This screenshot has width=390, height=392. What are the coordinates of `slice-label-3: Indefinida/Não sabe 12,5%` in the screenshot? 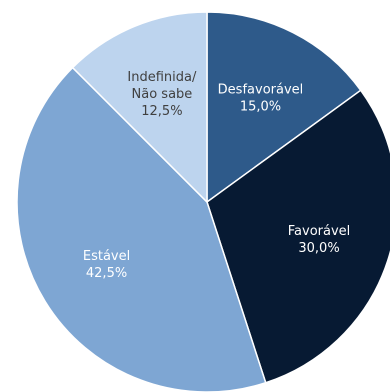 It's located at (162, 94).